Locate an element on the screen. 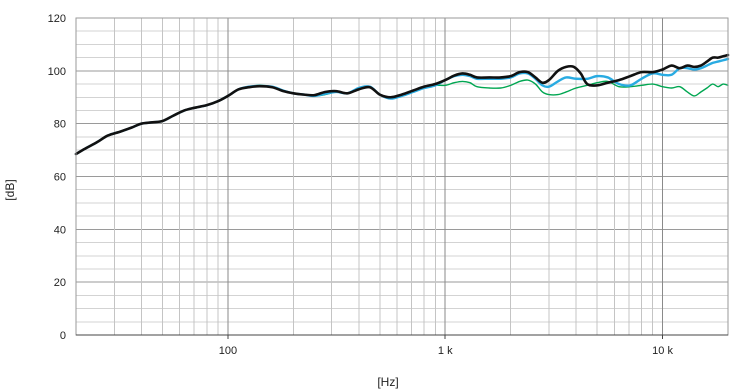  x-axis-label: [Hz] is located at coordinates (387, 382).